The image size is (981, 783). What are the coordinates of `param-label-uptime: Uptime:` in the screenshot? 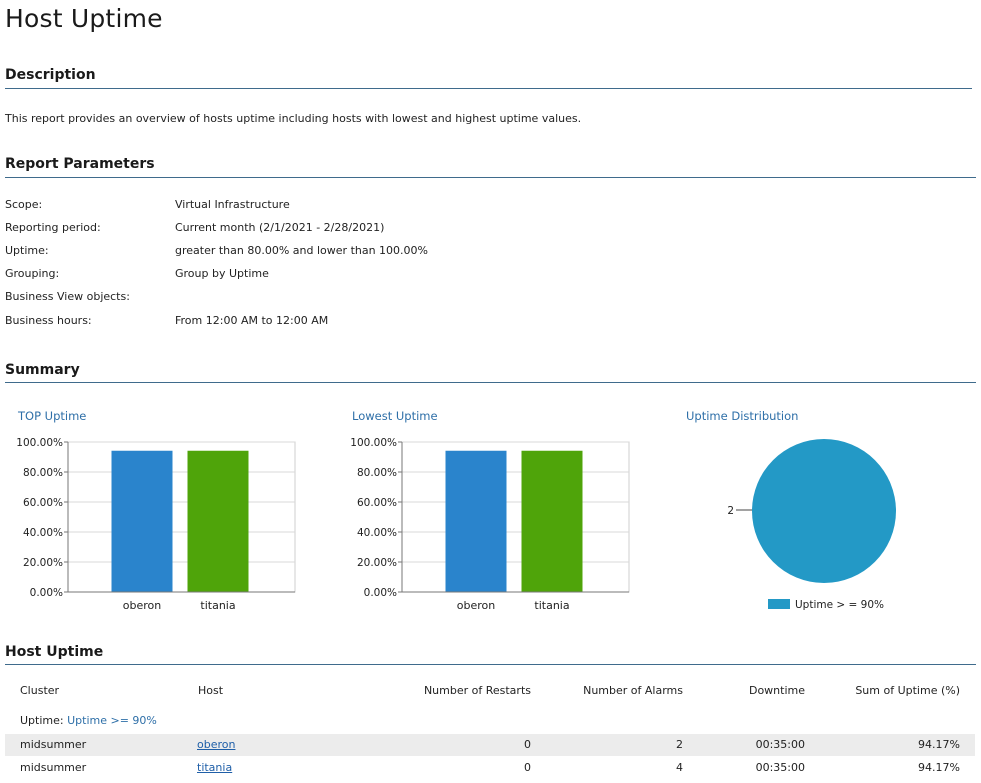 It's located at (27, 250).